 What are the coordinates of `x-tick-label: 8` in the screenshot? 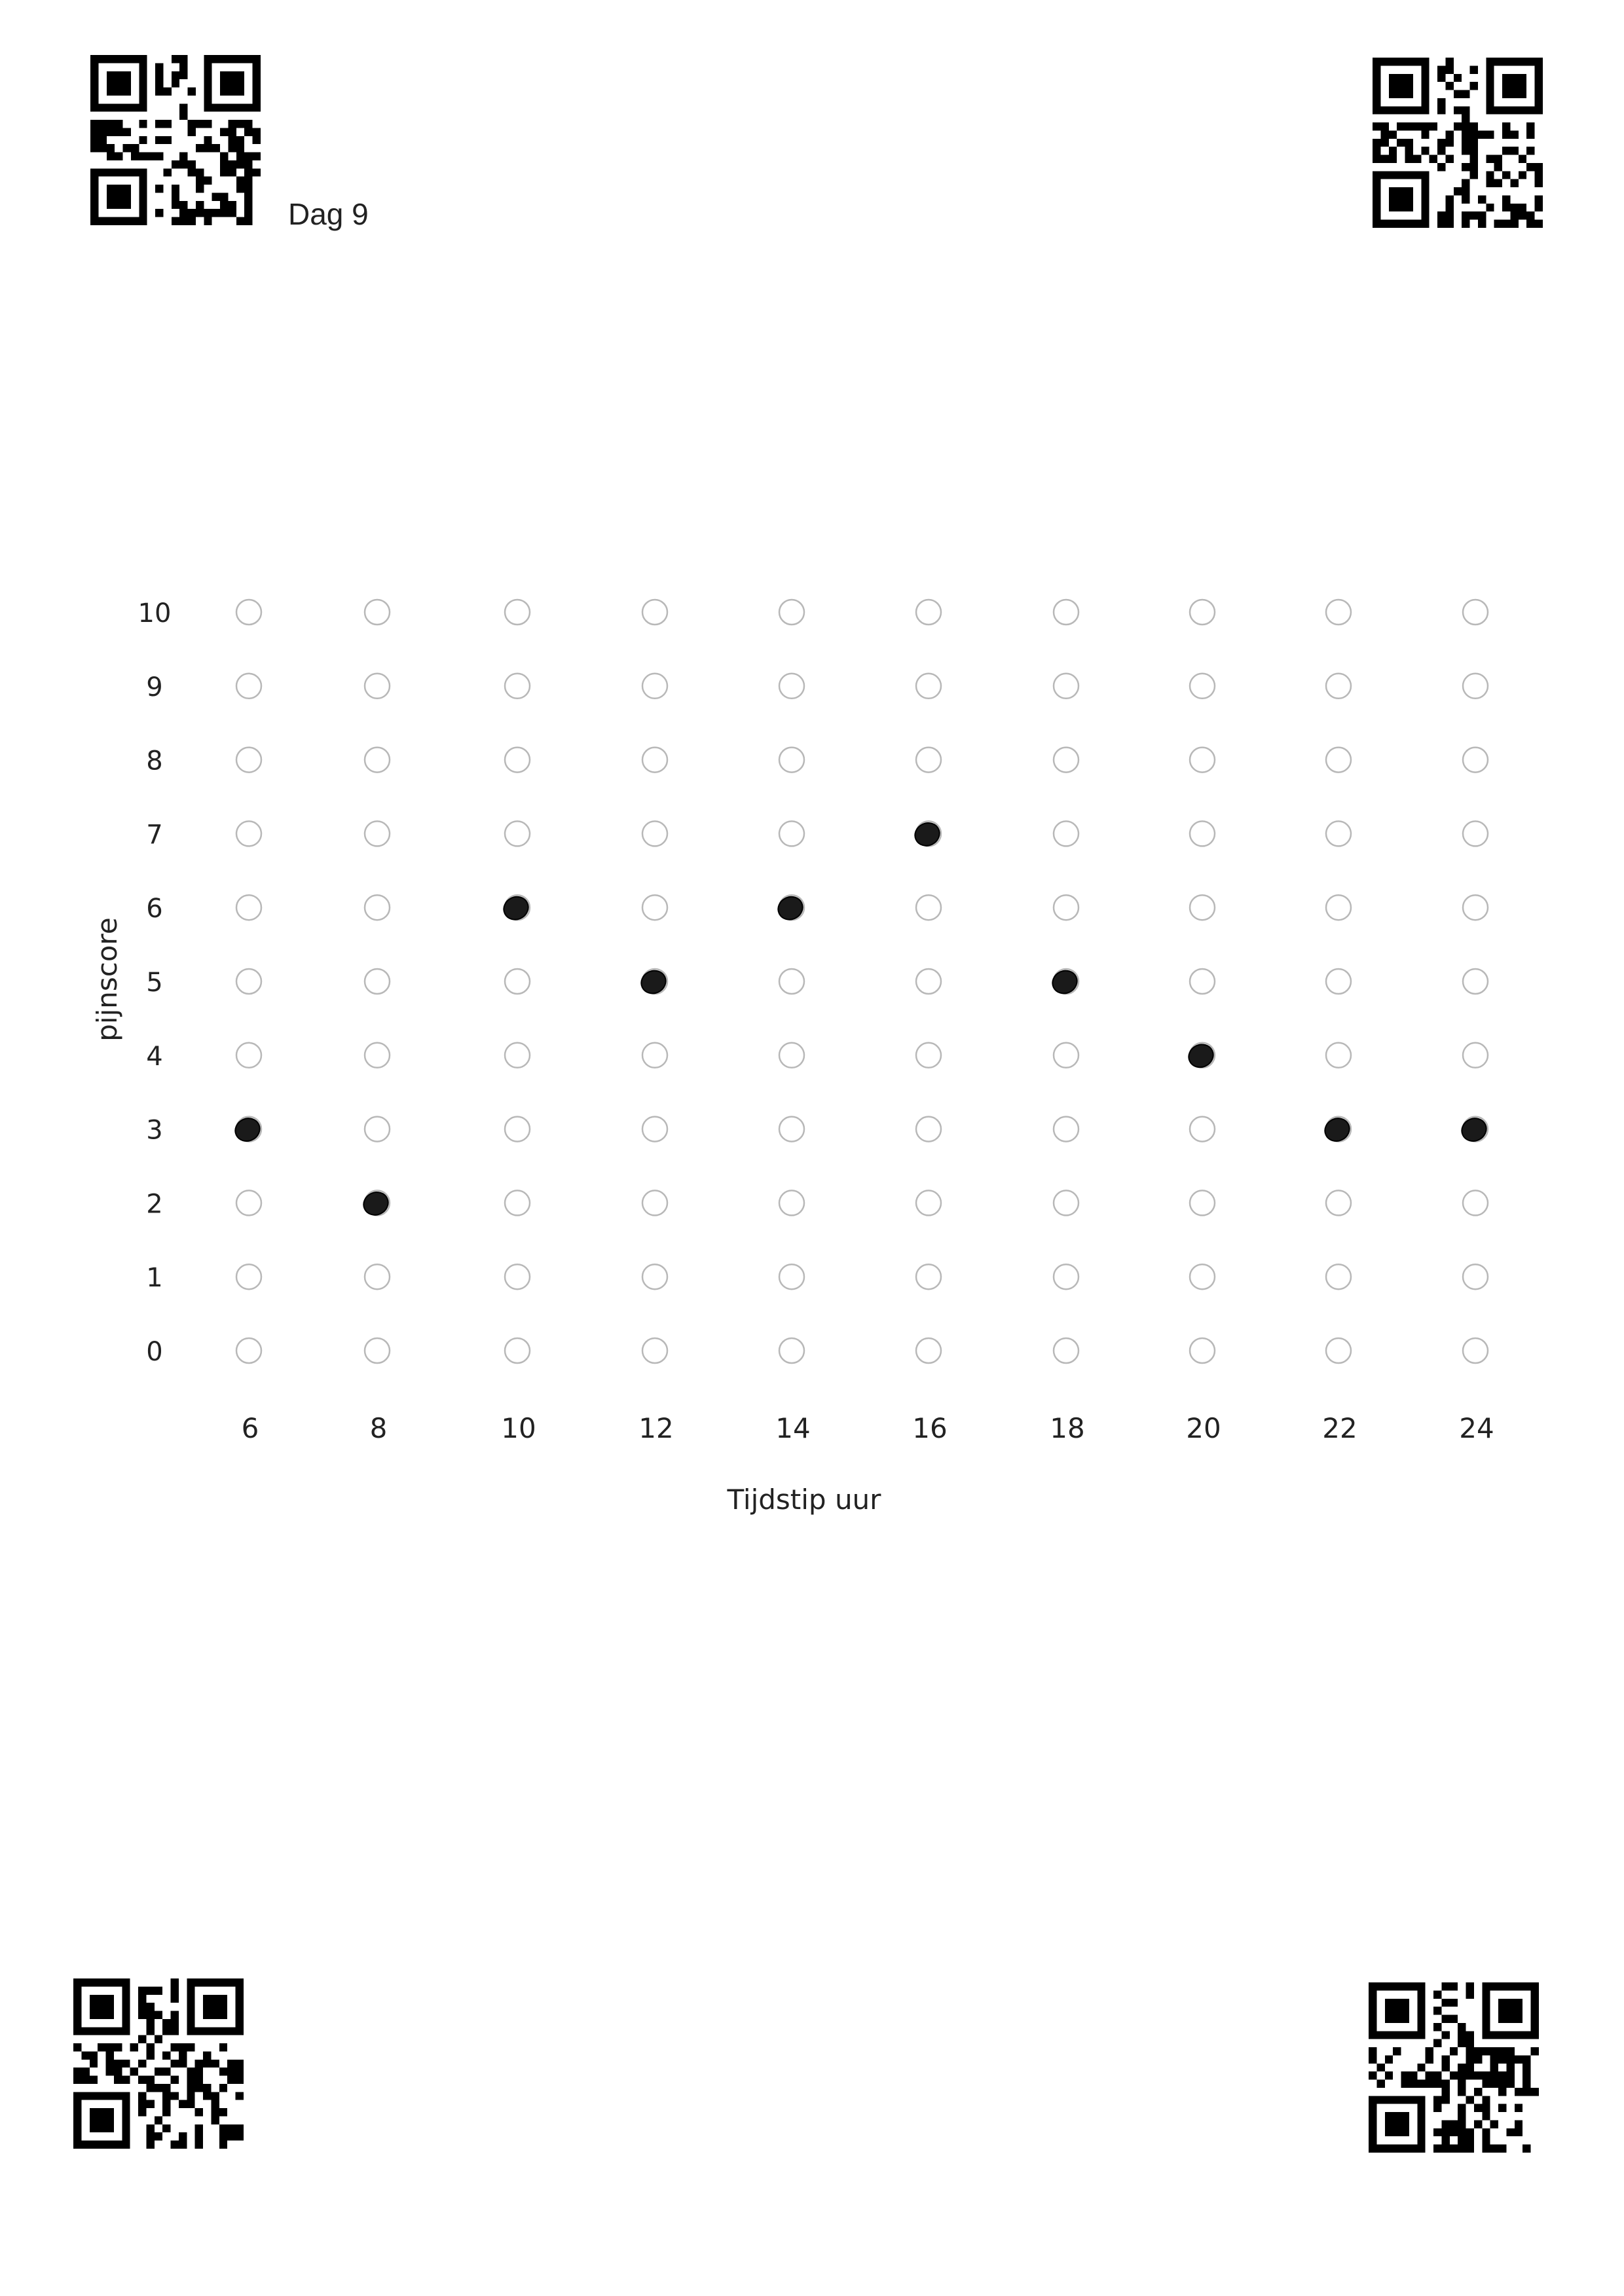 It's located at (379, 1428).